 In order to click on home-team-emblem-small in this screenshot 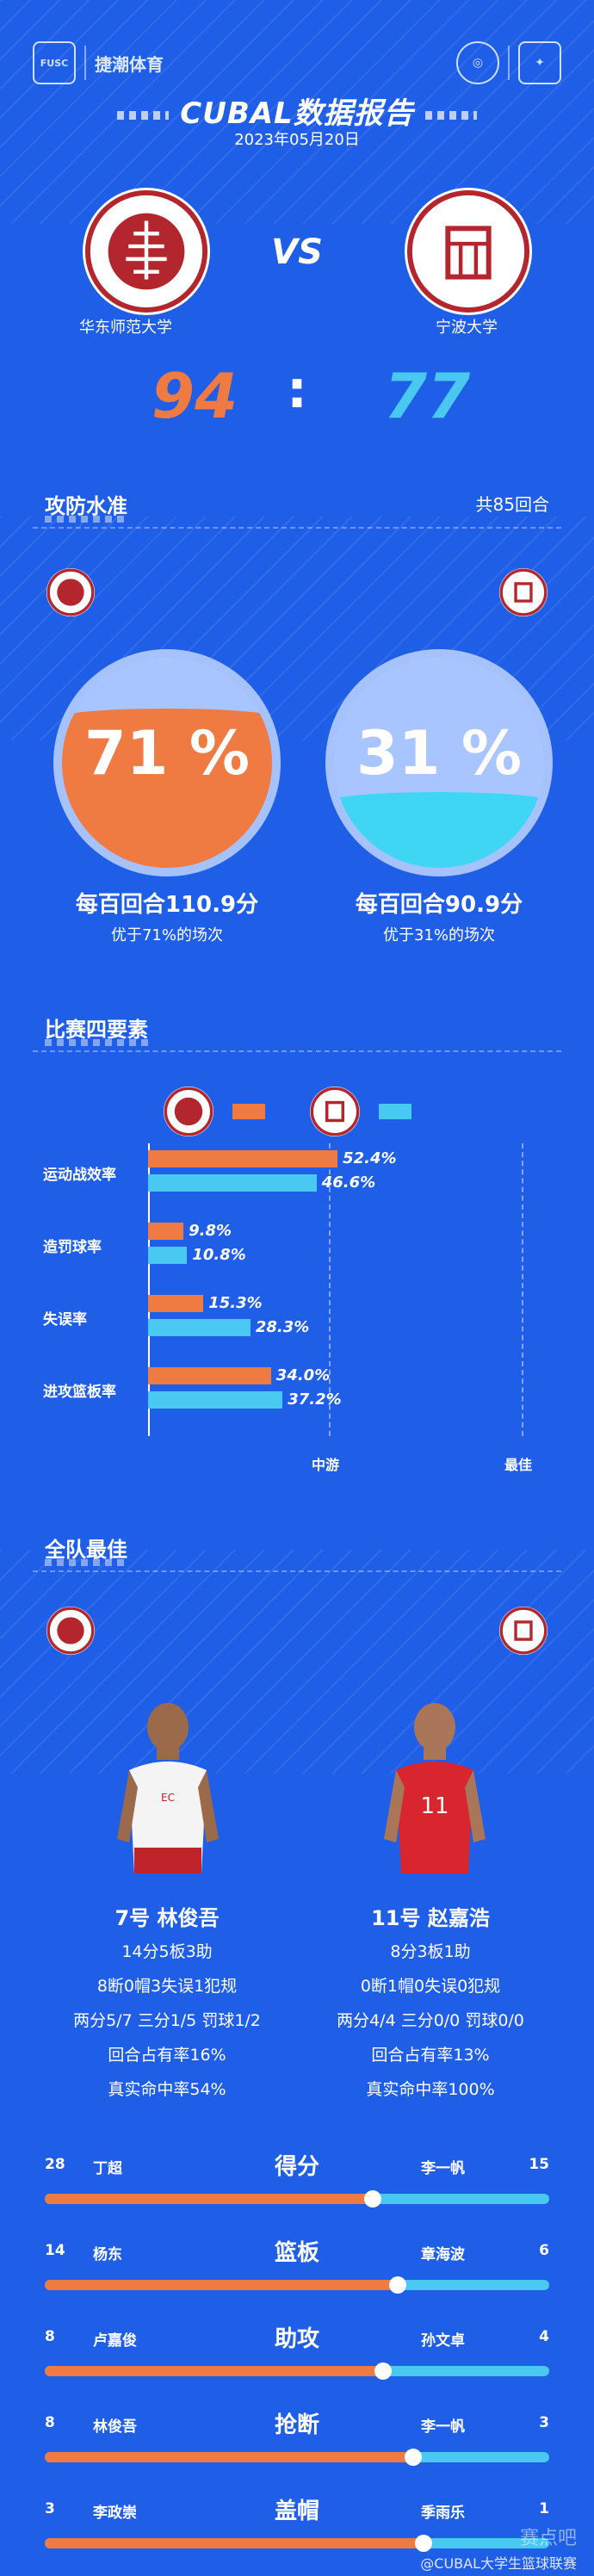, I will do `click(70, 592)`.